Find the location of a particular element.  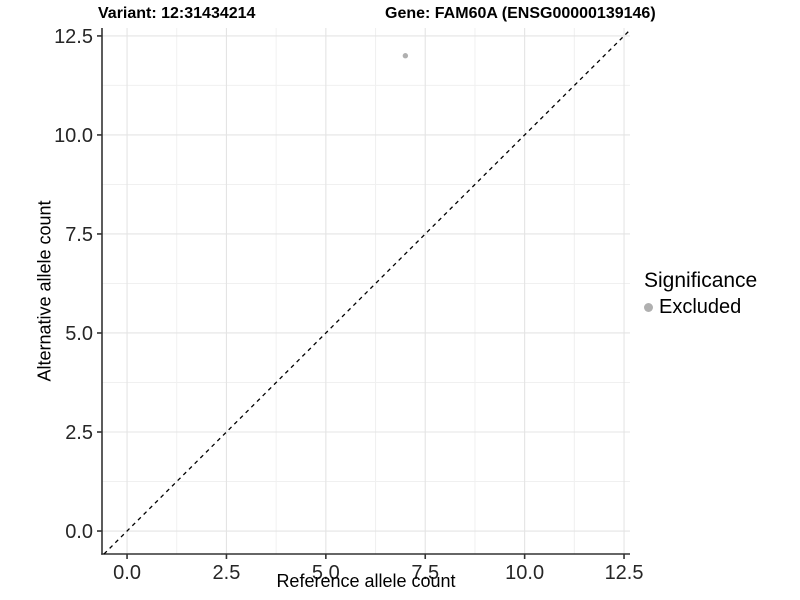

x-axis-title: Reference allele count is located at coordinates (366, 581).